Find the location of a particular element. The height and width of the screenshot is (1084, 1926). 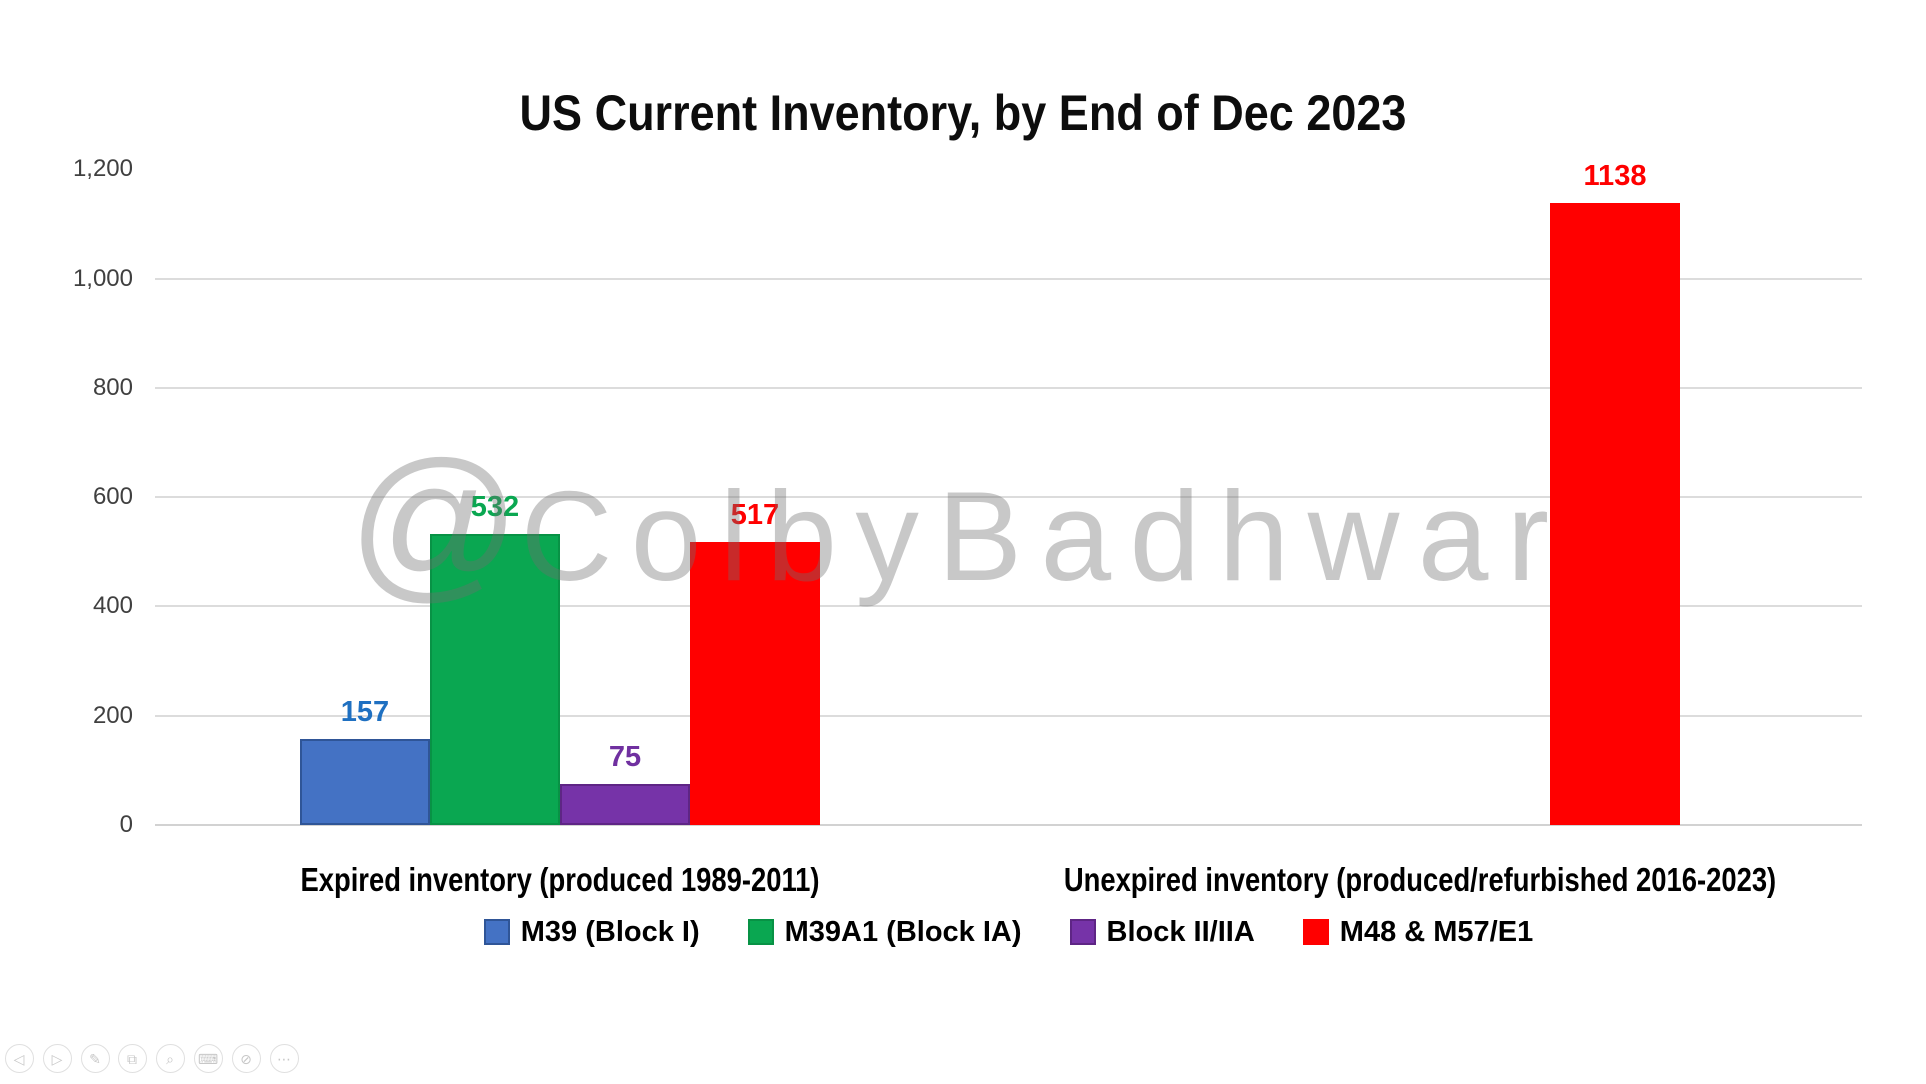

category-label-text: Expired inventory (produced 1989-2011) is located at coordinates (560, 879).